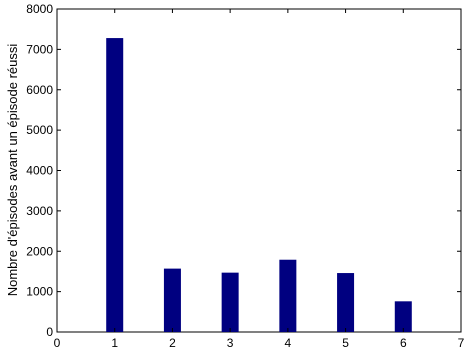 The height and width of the screenshot is (356, 467). What do you see at coordinates (345, 343) in the screenshot?
I see `x-tick-label: 5` at bounding box center [345, 343].